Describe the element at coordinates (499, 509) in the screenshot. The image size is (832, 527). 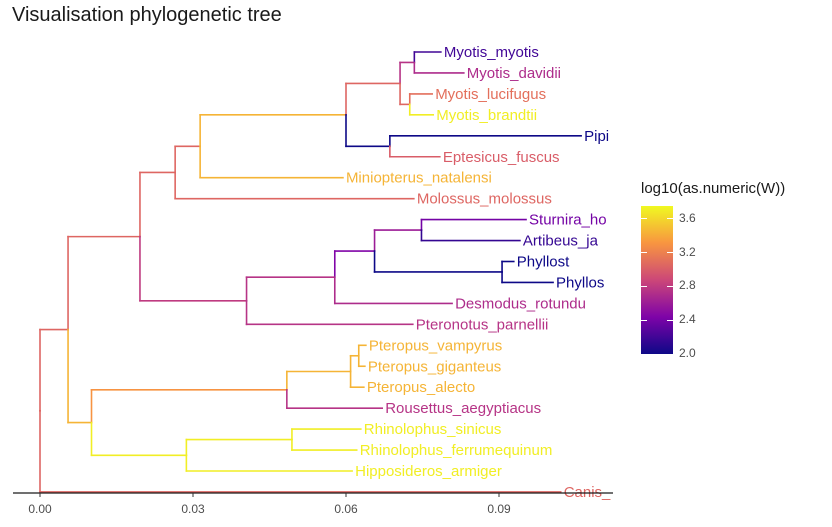
I see `x-tick-label: 0.09` at that location.